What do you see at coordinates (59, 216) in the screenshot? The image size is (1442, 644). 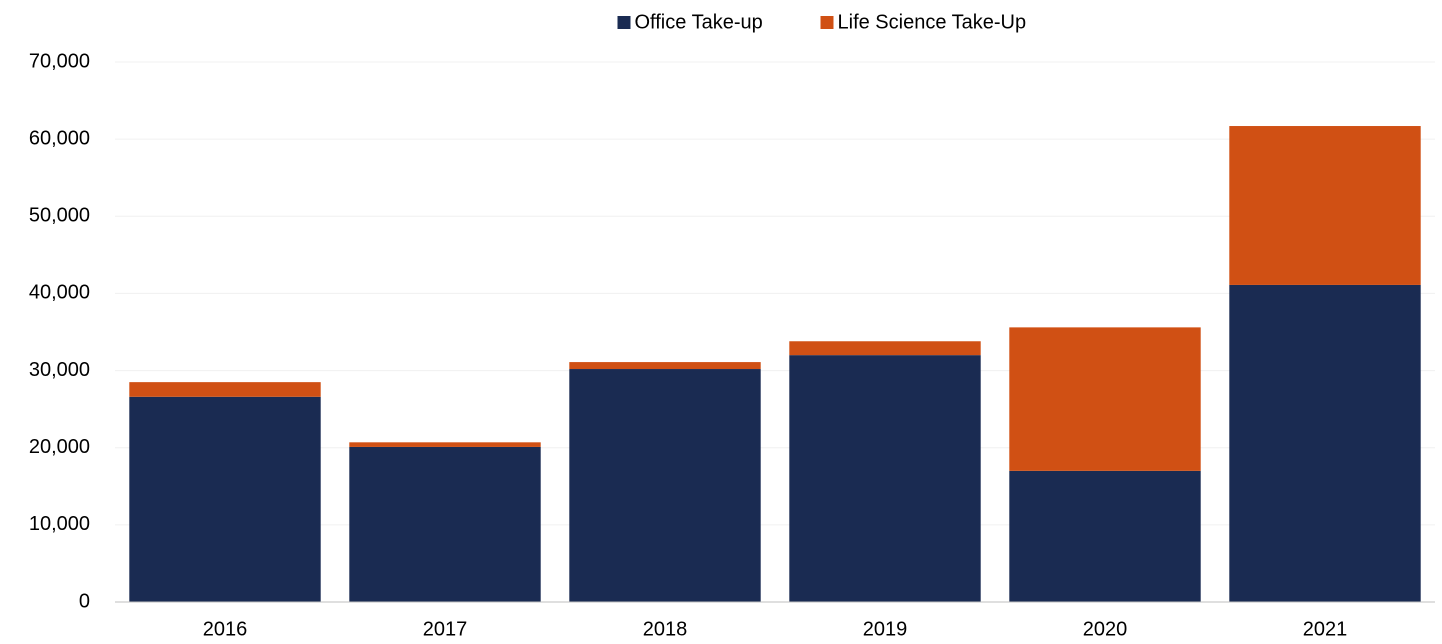 I see `y-tick-label: 50,000` at bounding box center [59, 216].